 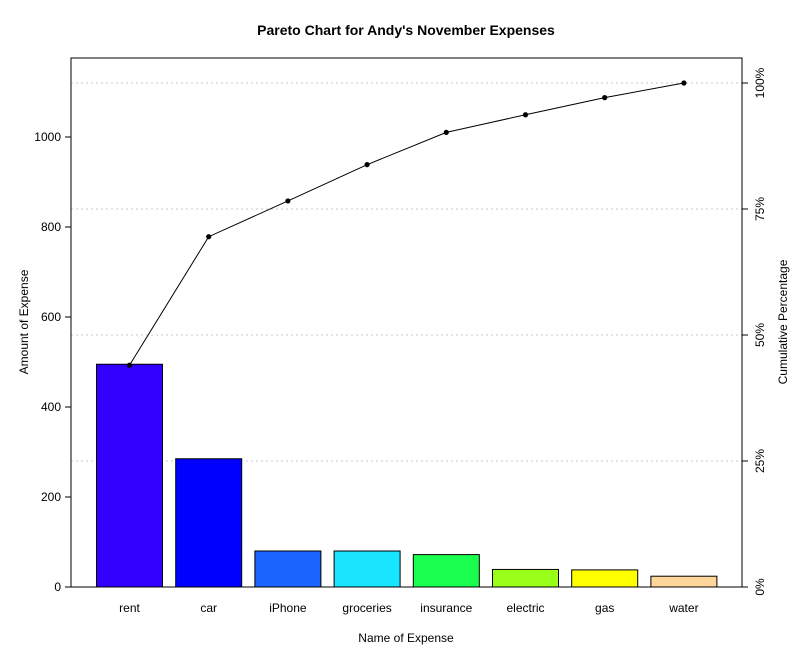 I want to click on y-tick-label: 800, so click(x=51, y=227).